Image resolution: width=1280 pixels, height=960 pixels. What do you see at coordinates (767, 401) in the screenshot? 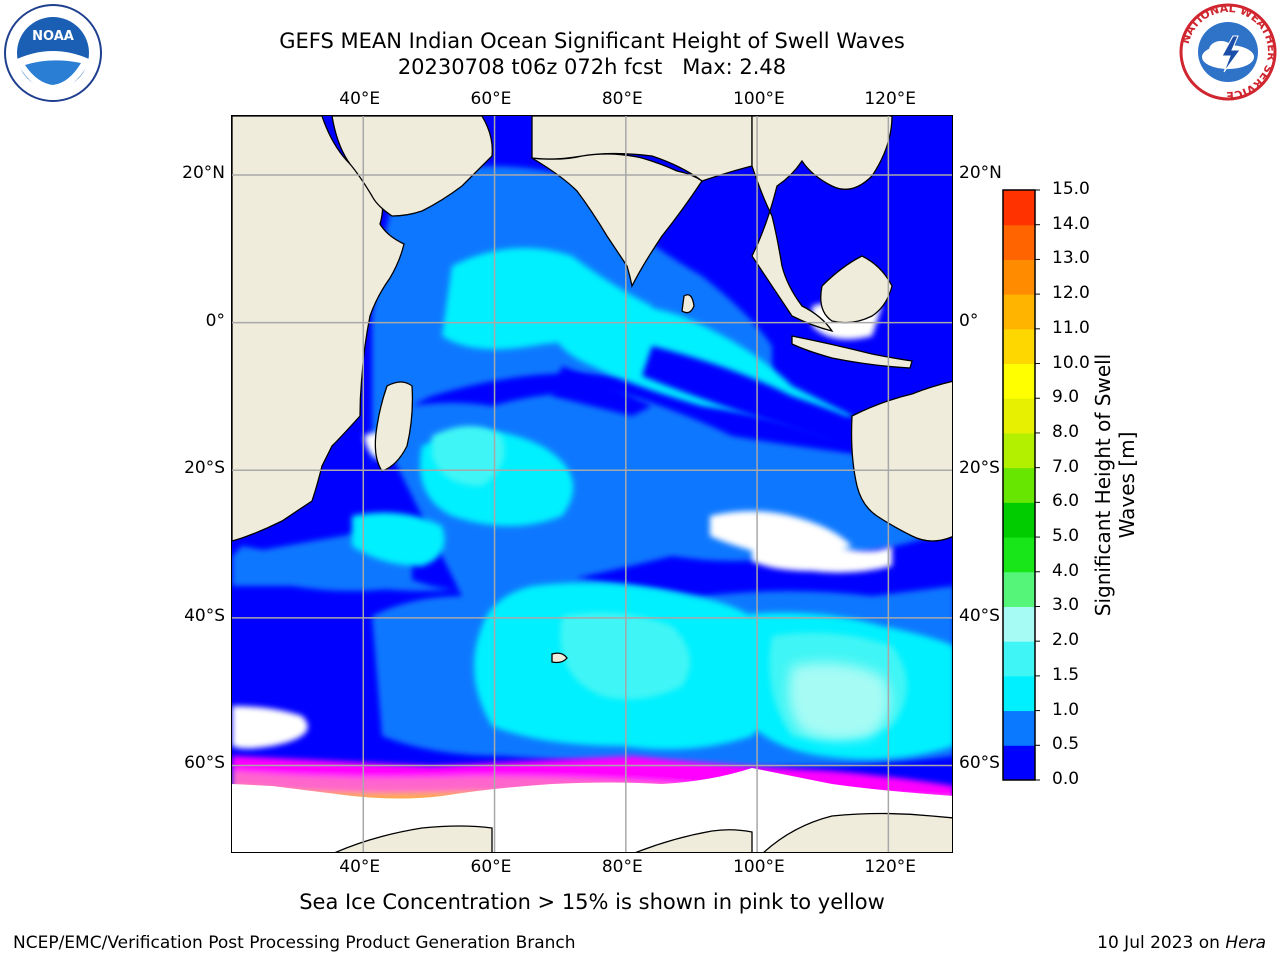
I see `swell-low-band` at bounding box center [767, 401].